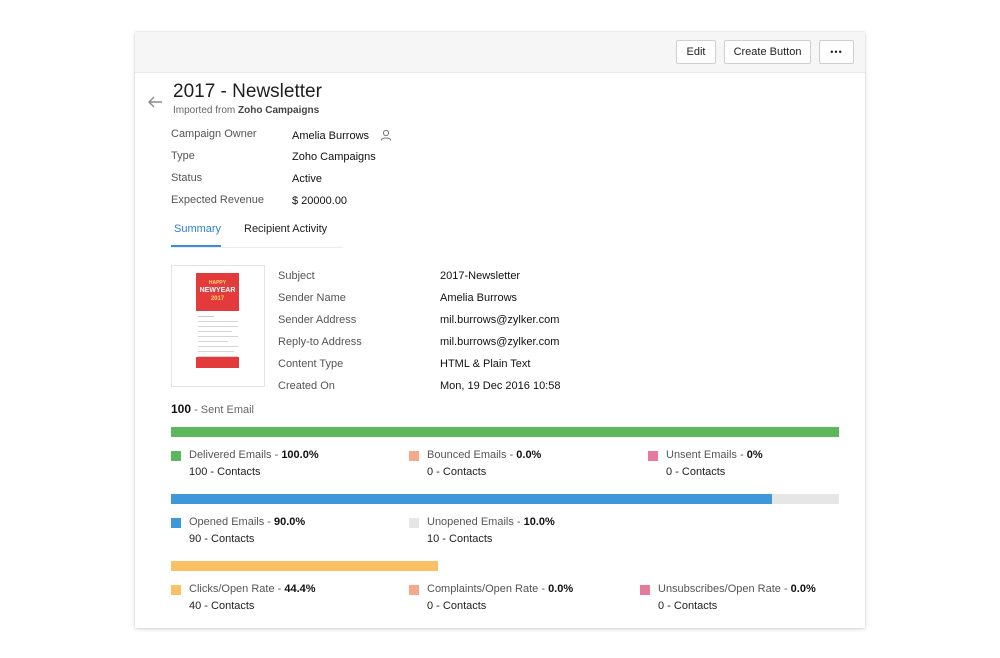  Describe the element at coordinates (500, 589) in the screenshot. I see `complaints-label: Complaints/Open Rate - 0.0%` at that location.